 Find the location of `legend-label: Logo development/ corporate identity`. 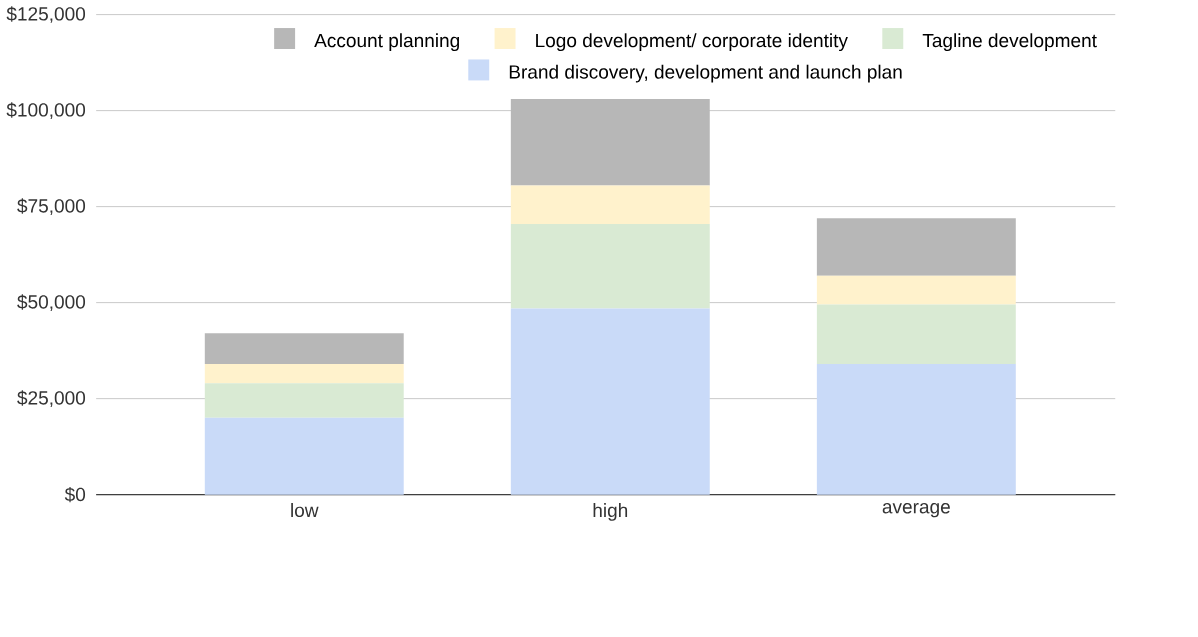

legend-label: Logo development/ corporate identity is located at coordinates (692, 42).